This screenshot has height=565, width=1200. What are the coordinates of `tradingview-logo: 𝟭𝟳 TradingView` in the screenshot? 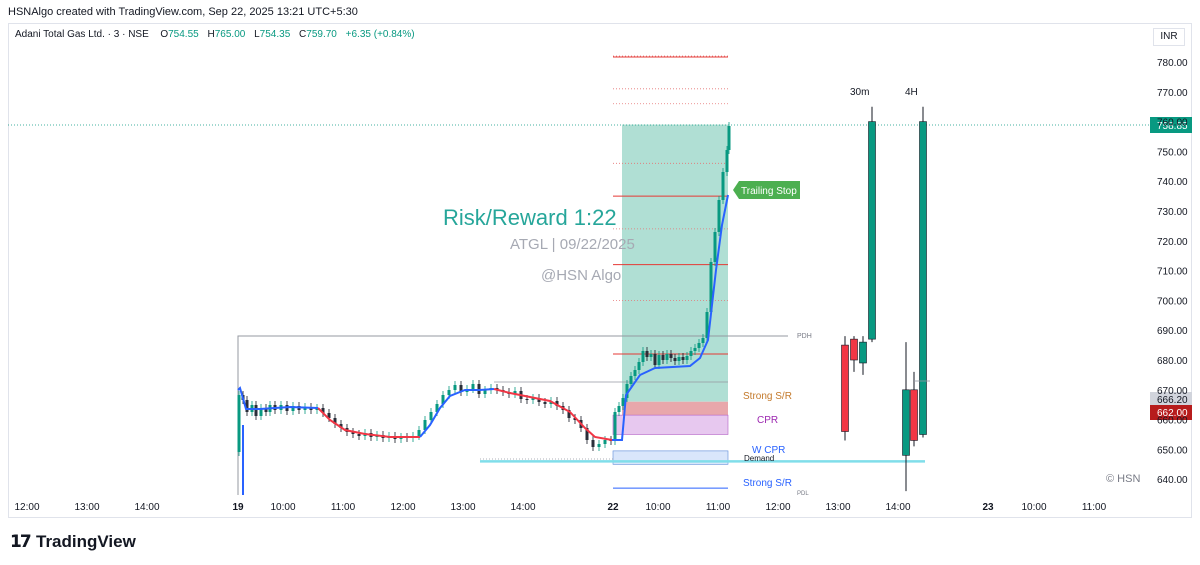 It's located at (73, 541).